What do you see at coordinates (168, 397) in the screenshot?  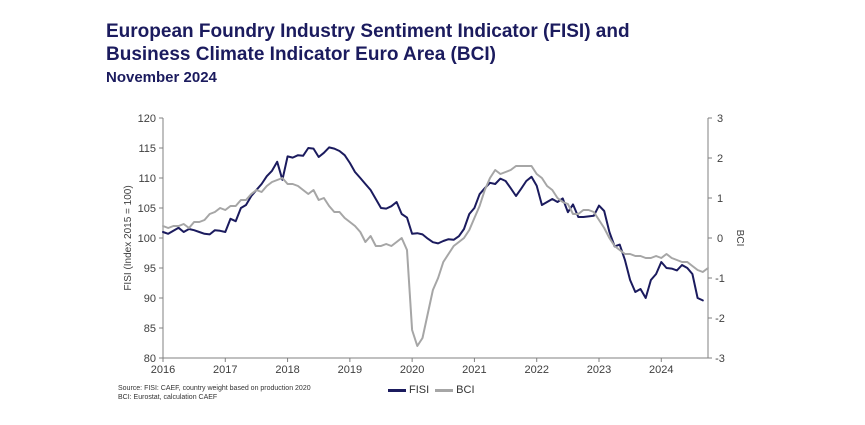 I see `source-line-2: BCI: Eurostat, calculation CAEF` at bounding box center [168, 397].